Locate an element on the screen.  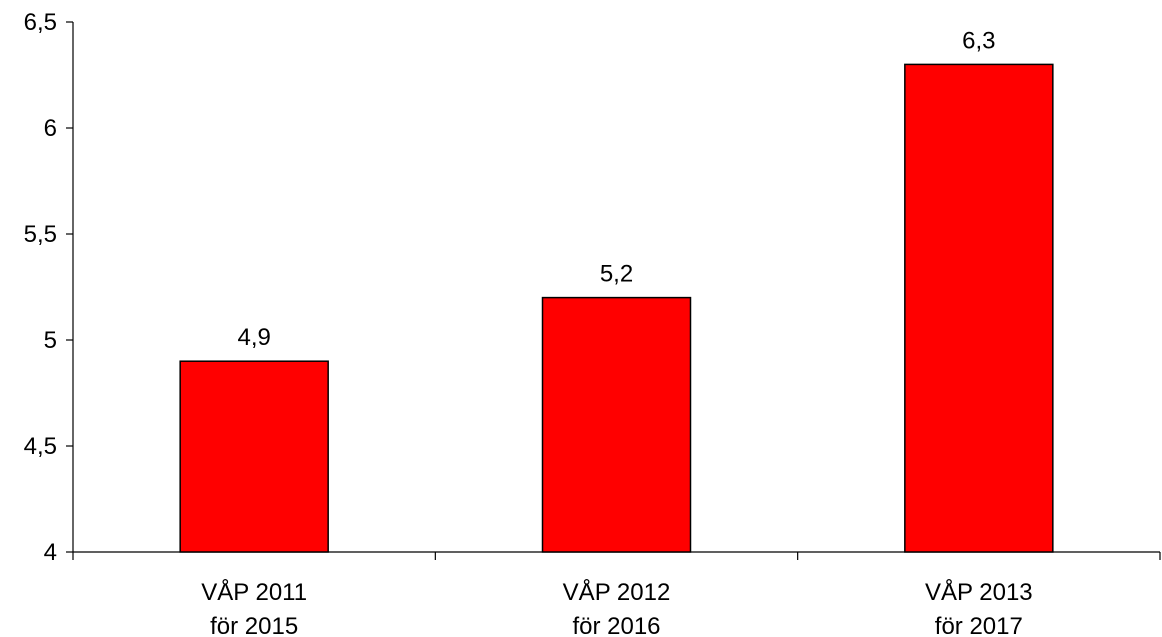
y-tick-label: 6,5 is located at coordinates (40, 22).